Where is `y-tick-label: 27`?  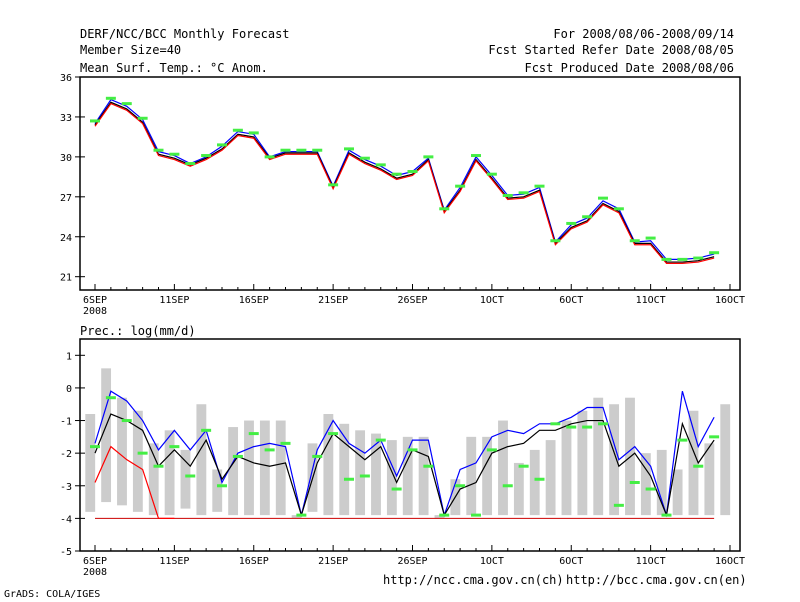
y-tick-label: 27 is located at coordinates (66, 198).